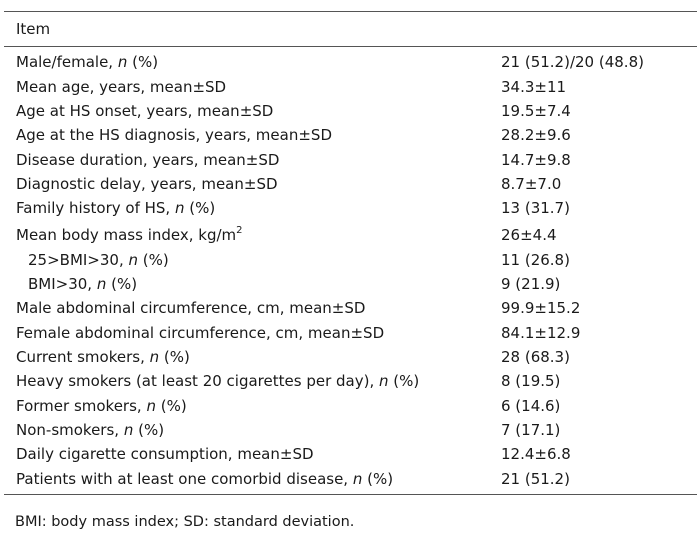 This screenshot has height=537, width=700. I want to click on row-value: 84.1±12.9, so click(541, 332).